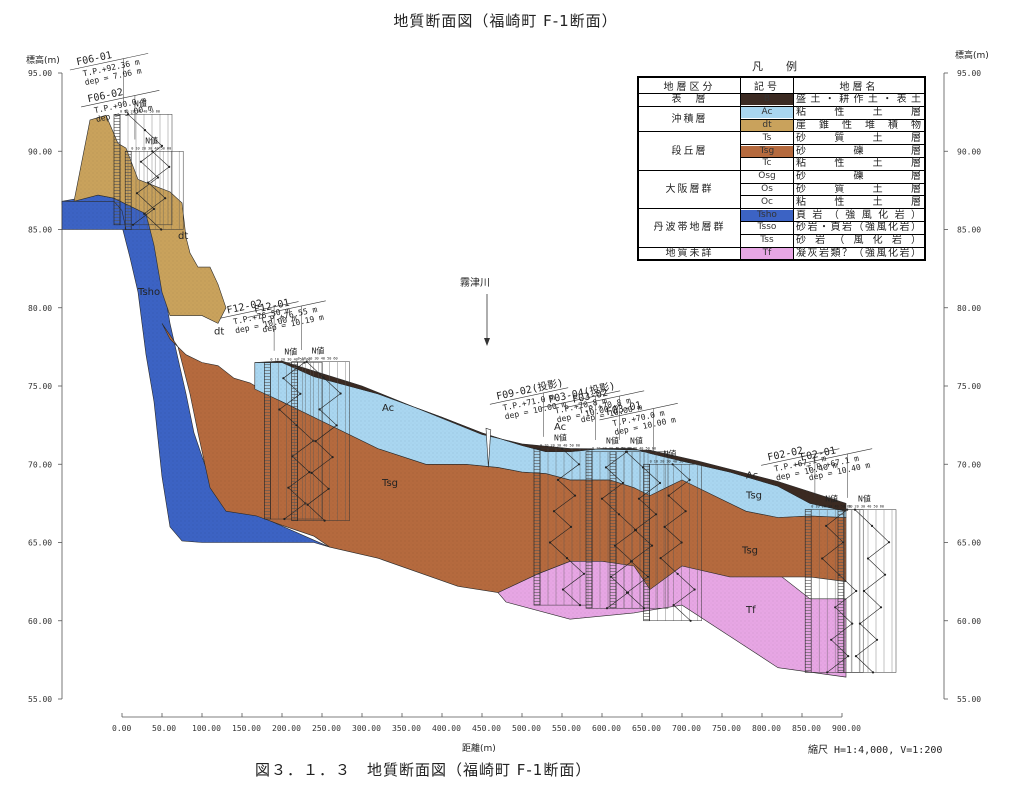 Image resolution: width=1011 pixels, height=785 pixels. What do you see at coordinates (479, 749) in the screenshot?
I see `x-axis-title: 距離(m)` at bounding box center [479, 749].